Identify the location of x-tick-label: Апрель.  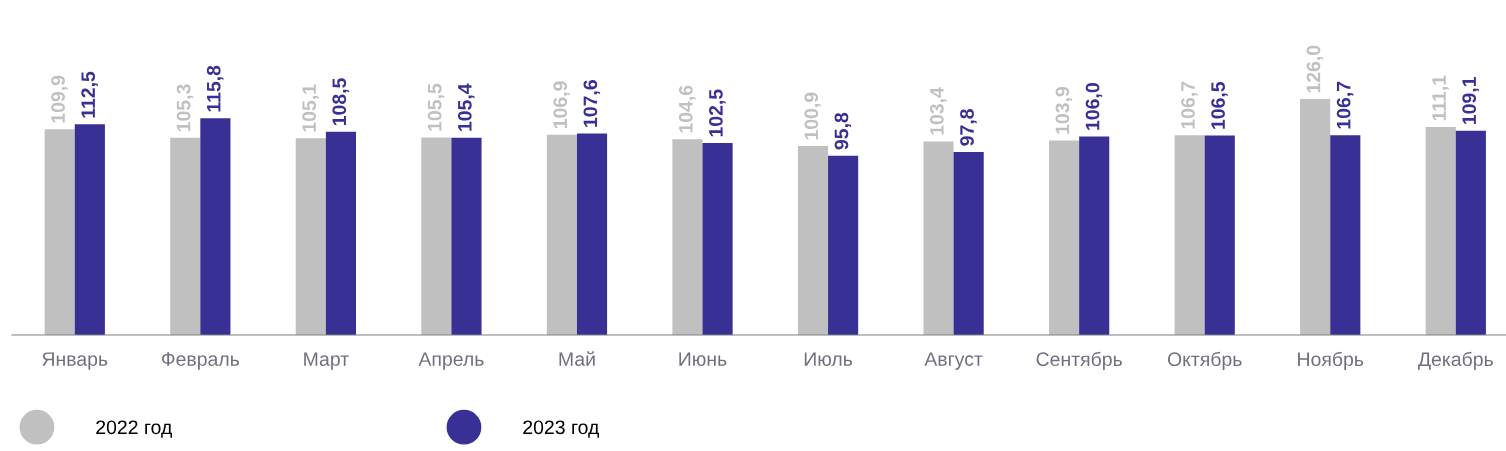
(451, 361).